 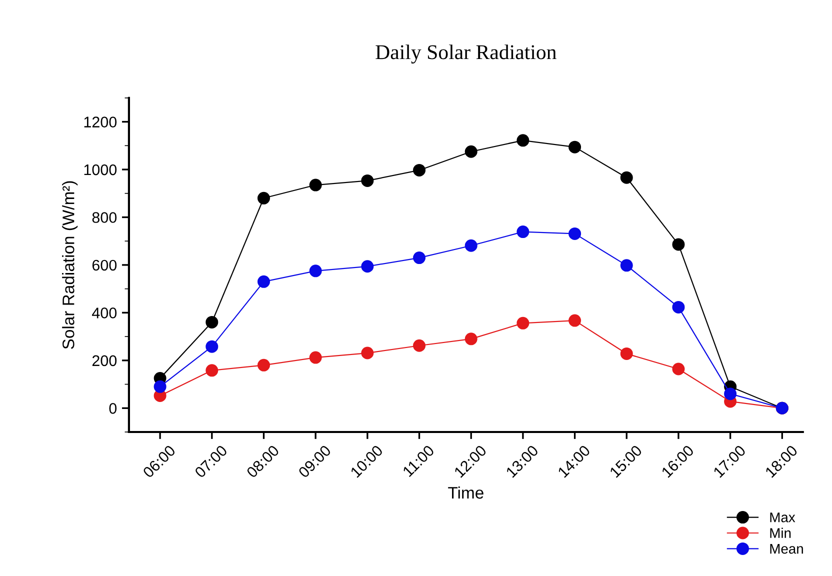 What do you see at coordinates (70, 265) in the screenshot?
I see `y-axis-title: Solar Radiation (W/m²)` at bounding box center [70, 265].